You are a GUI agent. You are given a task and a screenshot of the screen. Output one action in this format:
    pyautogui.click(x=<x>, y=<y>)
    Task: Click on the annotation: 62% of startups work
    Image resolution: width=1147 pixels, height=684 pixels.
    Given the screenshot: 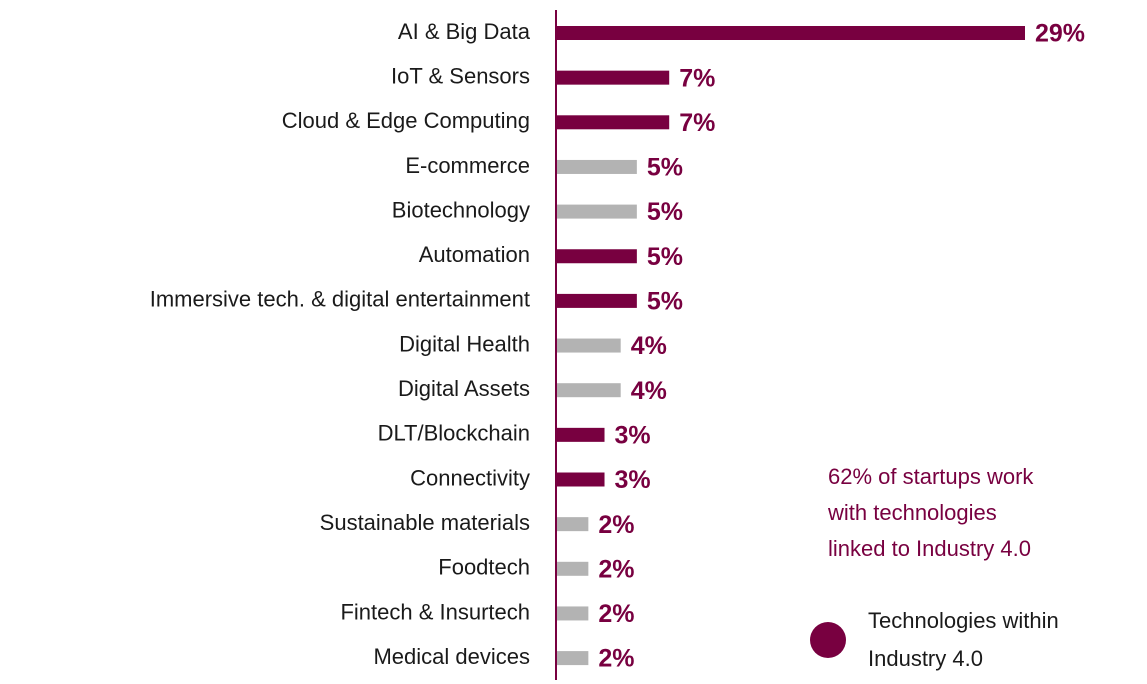 What is the action you would take?
    pyautogui.click(x=931, y=476)
    